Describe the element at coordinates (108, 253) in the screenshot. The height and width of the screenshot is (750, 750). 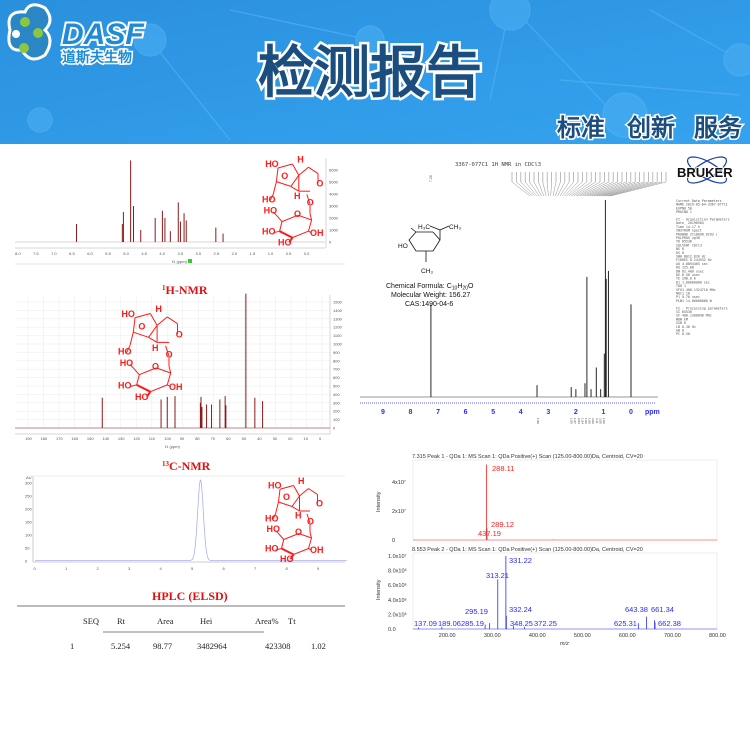
I see `x-tick-label: 5.5` at that location.